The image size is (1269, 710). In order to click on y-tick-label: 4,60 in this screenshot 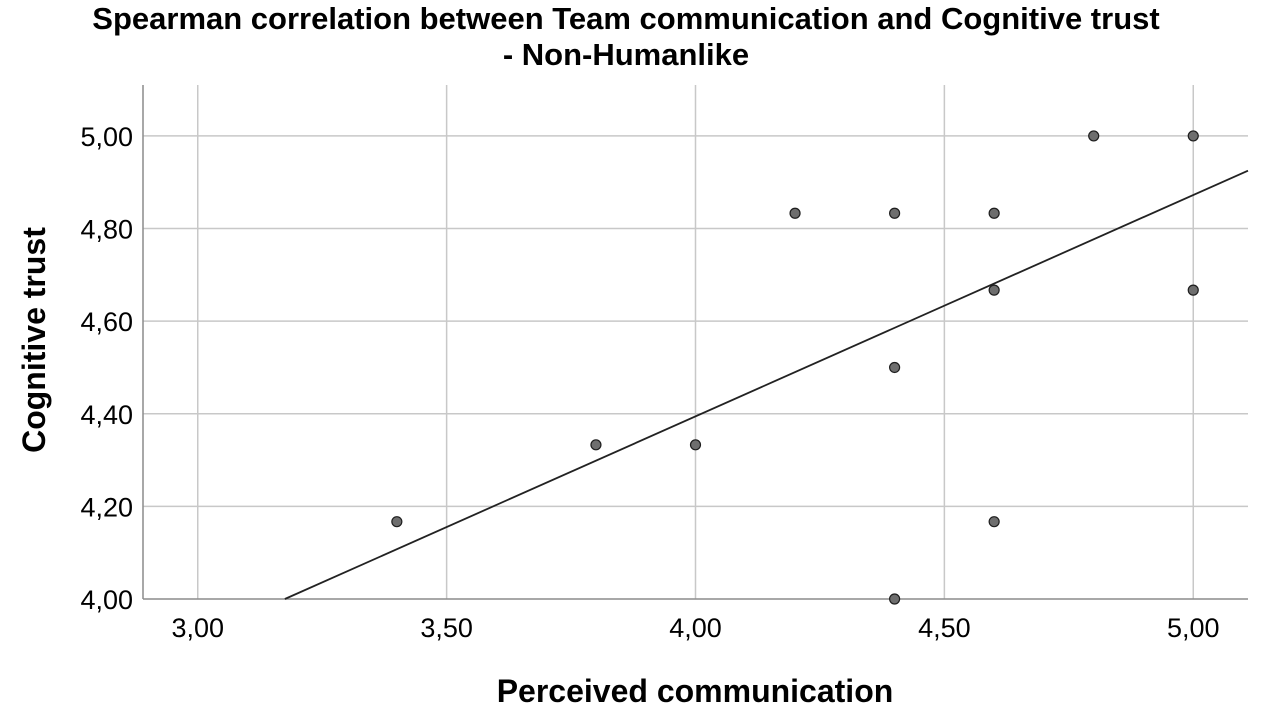, I will do `click(106, 322)`.